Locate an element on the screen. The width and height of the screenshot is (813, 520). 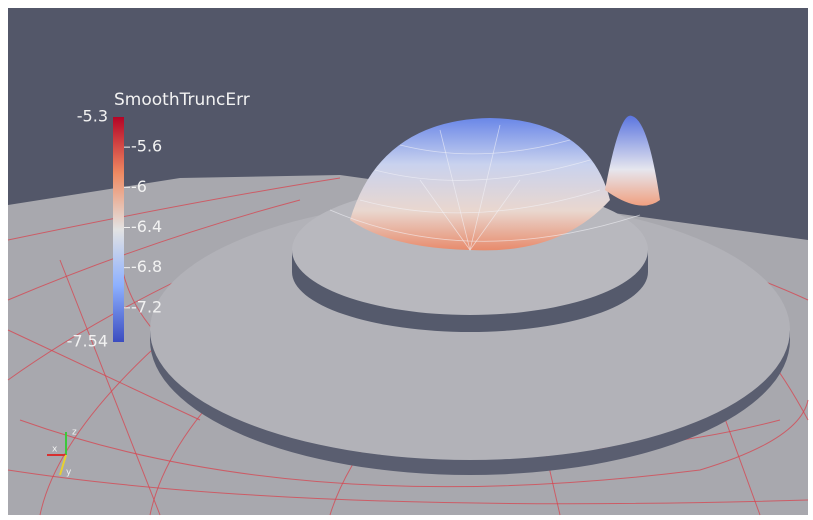
axis-label: x is located at coordinates (55, 450).